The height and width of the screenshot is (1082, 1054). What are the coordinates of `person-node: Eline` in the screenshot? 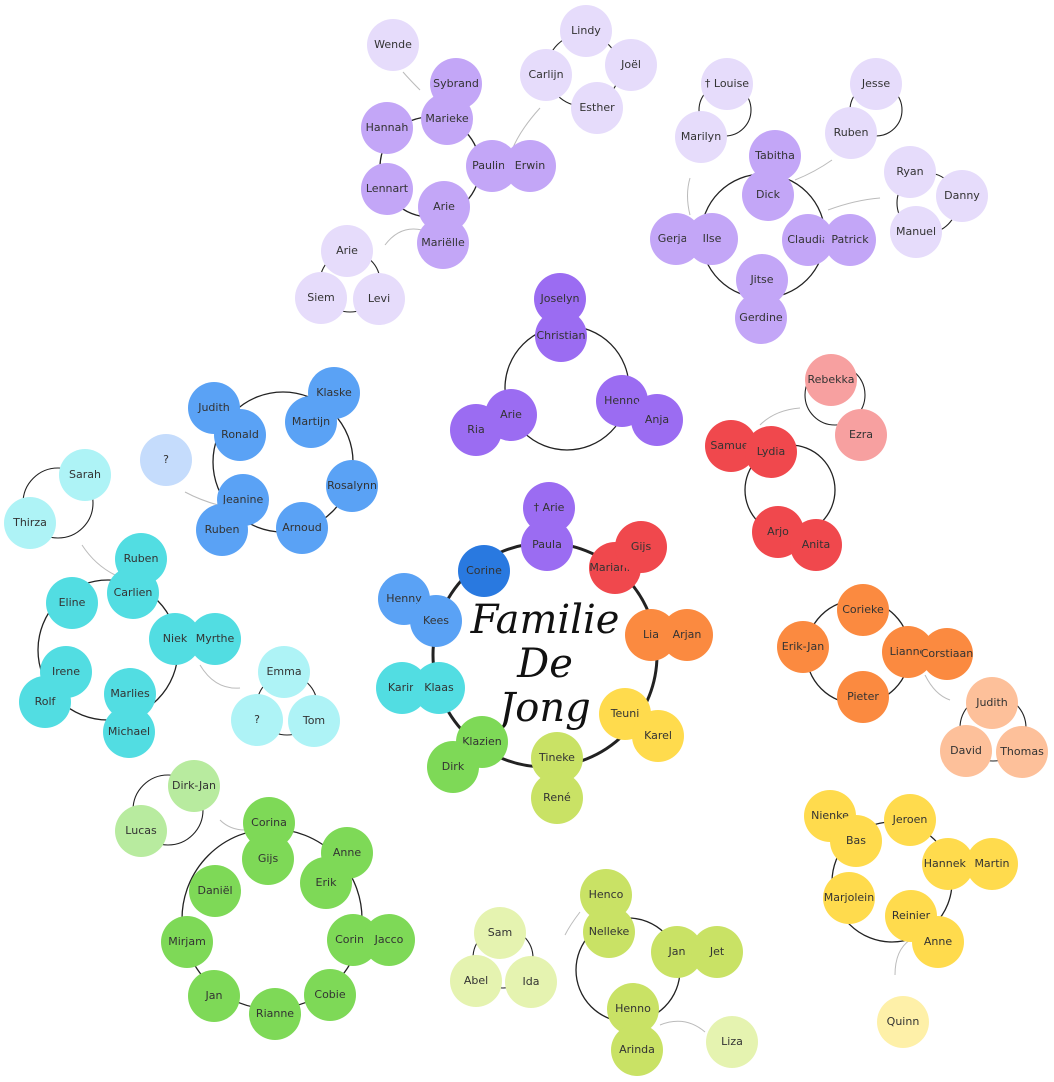 It's located at (72, 603).